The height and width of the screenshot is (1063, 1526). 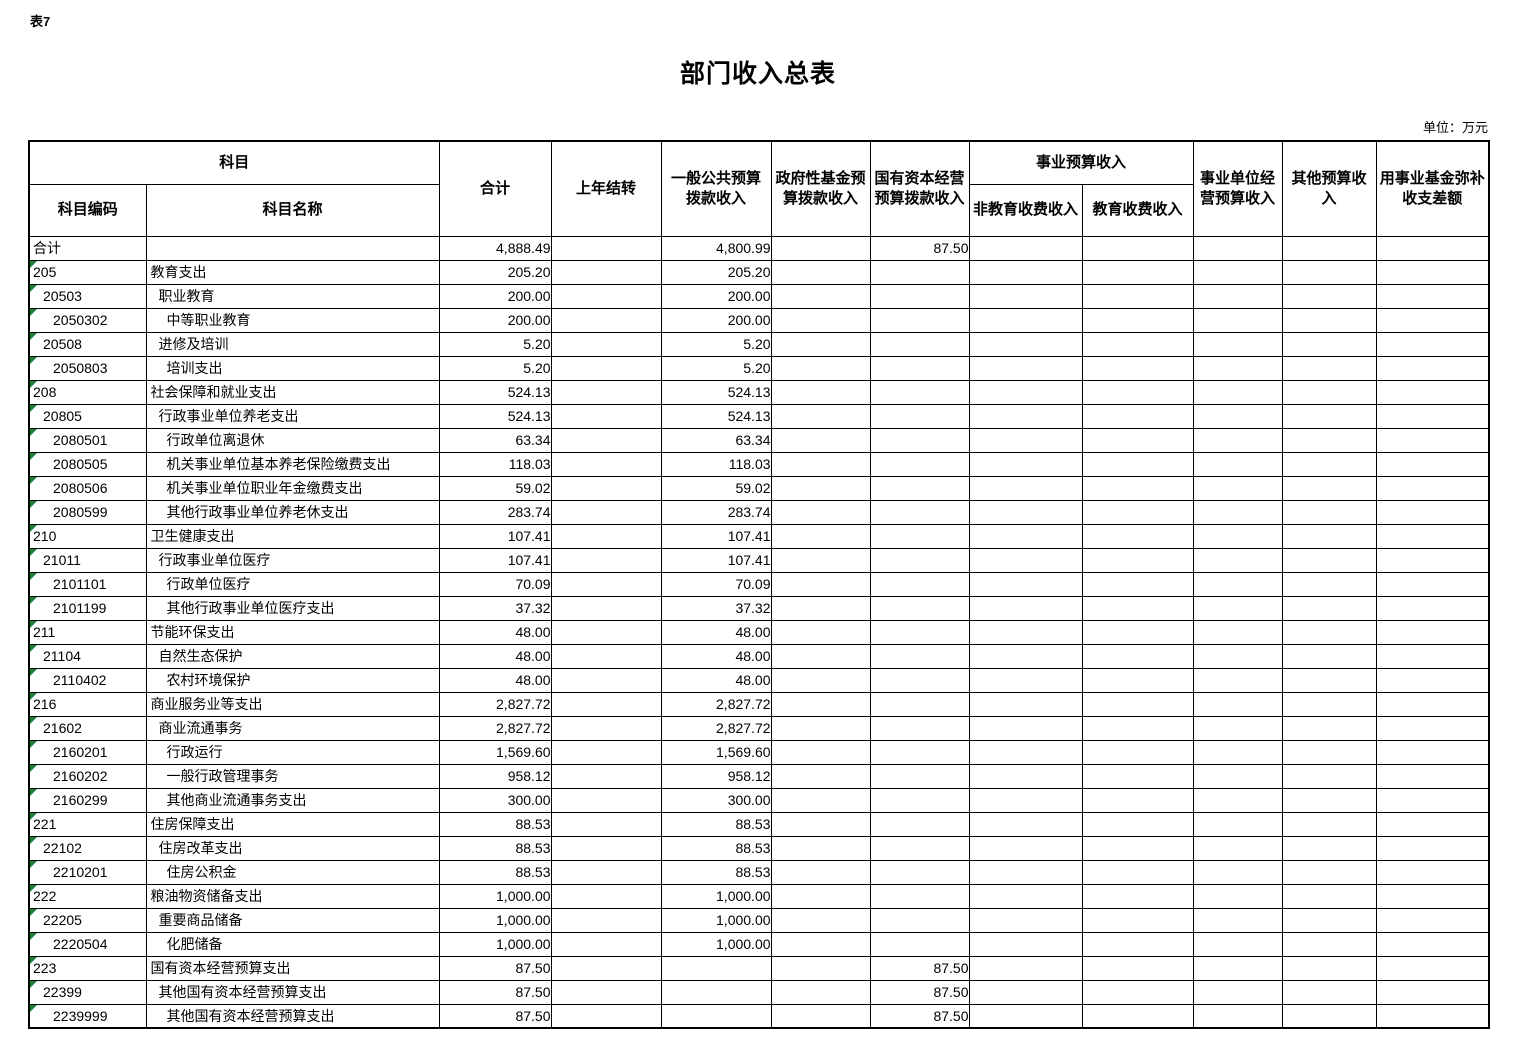 I want to click on subject-name-cell: 国有资本经营预算支出, so click(x=292, y=968).